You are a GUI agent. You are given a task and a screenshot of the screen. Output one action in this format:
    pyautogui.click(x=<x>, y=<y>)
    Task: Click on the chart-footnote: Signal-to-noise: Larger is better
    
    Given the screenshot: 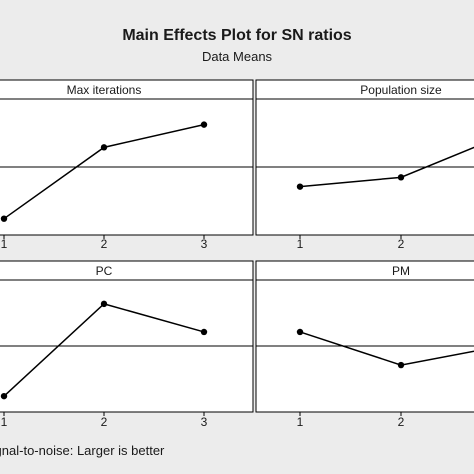 What is the action you would take?
    pyautogui.click(x=82, y=450)
    